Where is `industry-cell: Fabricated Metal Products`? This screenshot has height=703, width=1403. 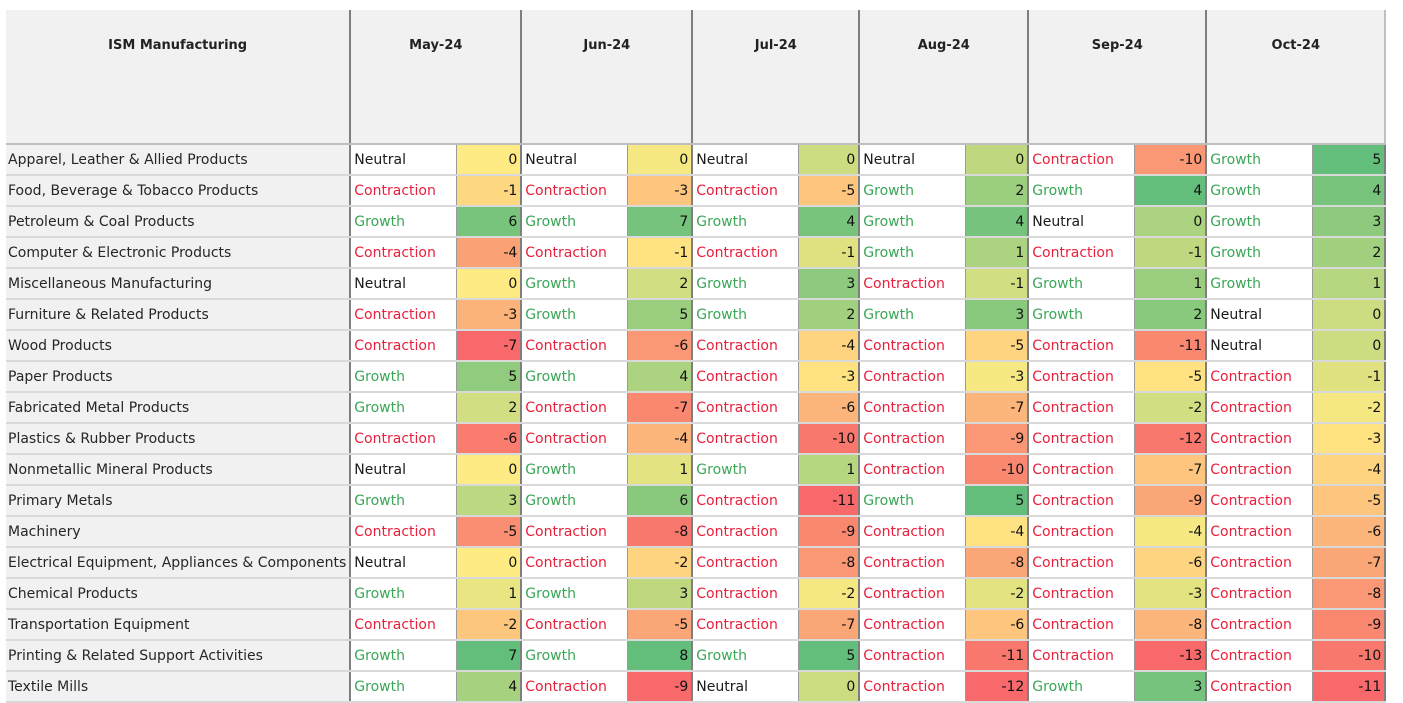
industry-cell: Fabricated Metal Products is located at coordinates (179, 408).